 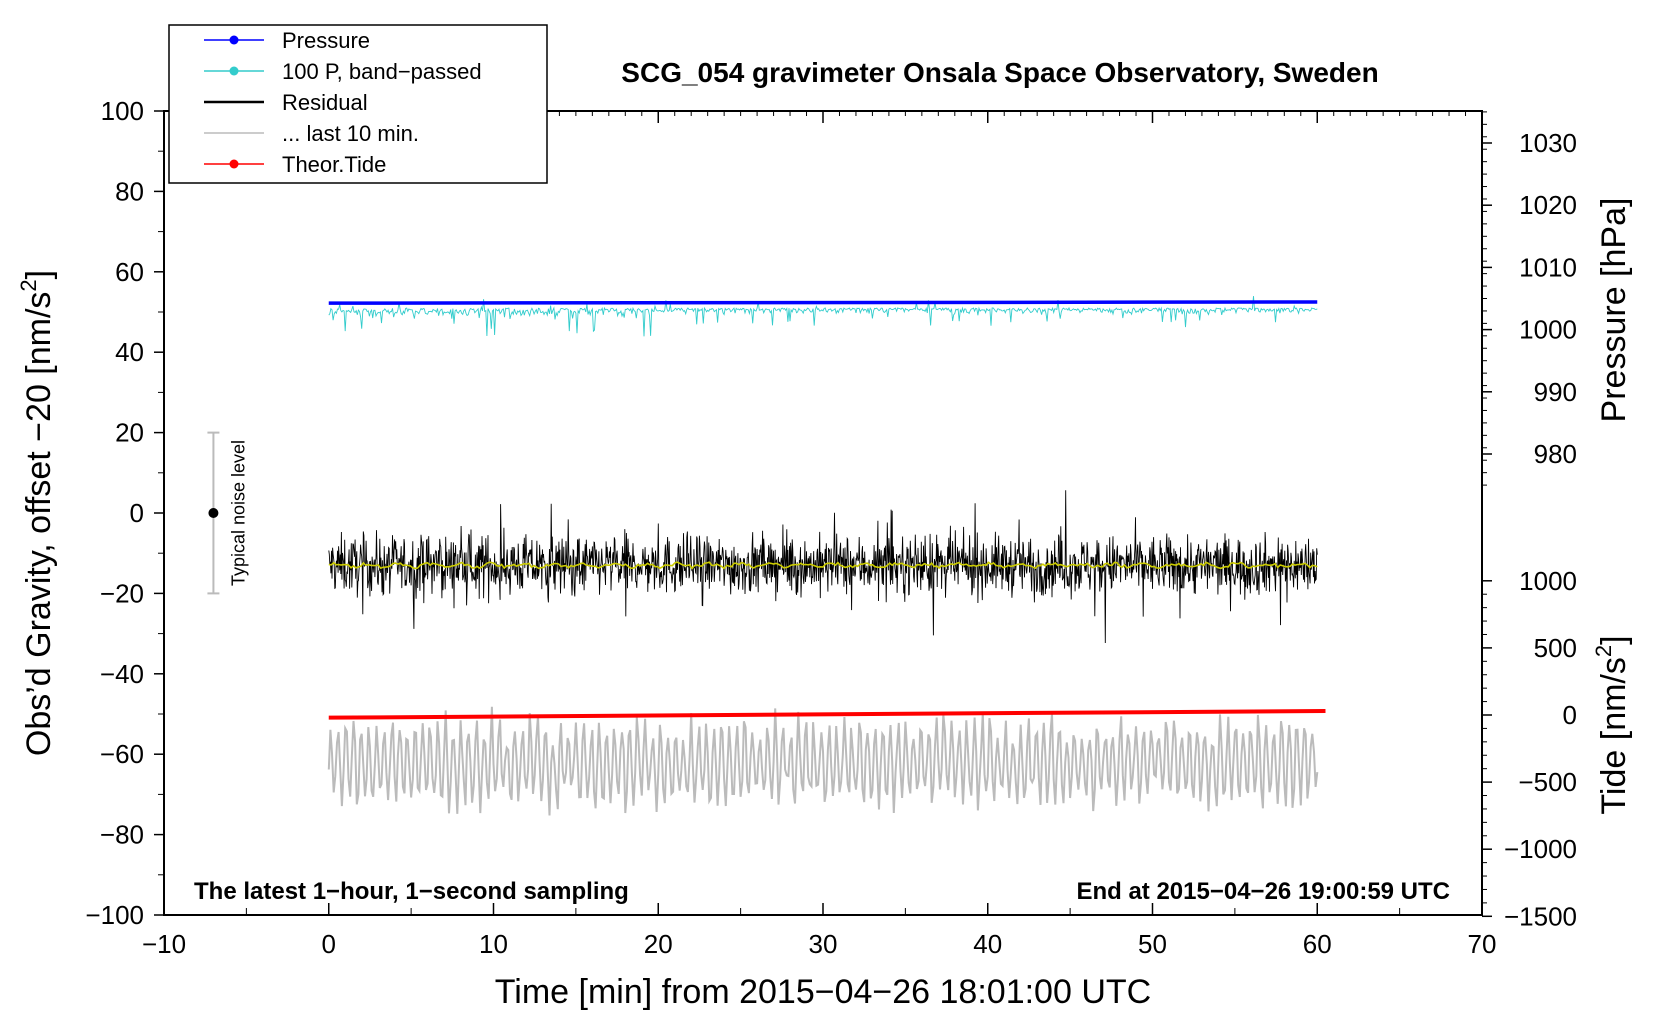 What do you see at coordinates (1317, 944) in the screenshot?
I see `x-tick-label: 60` at bounding box center [1317, 944].